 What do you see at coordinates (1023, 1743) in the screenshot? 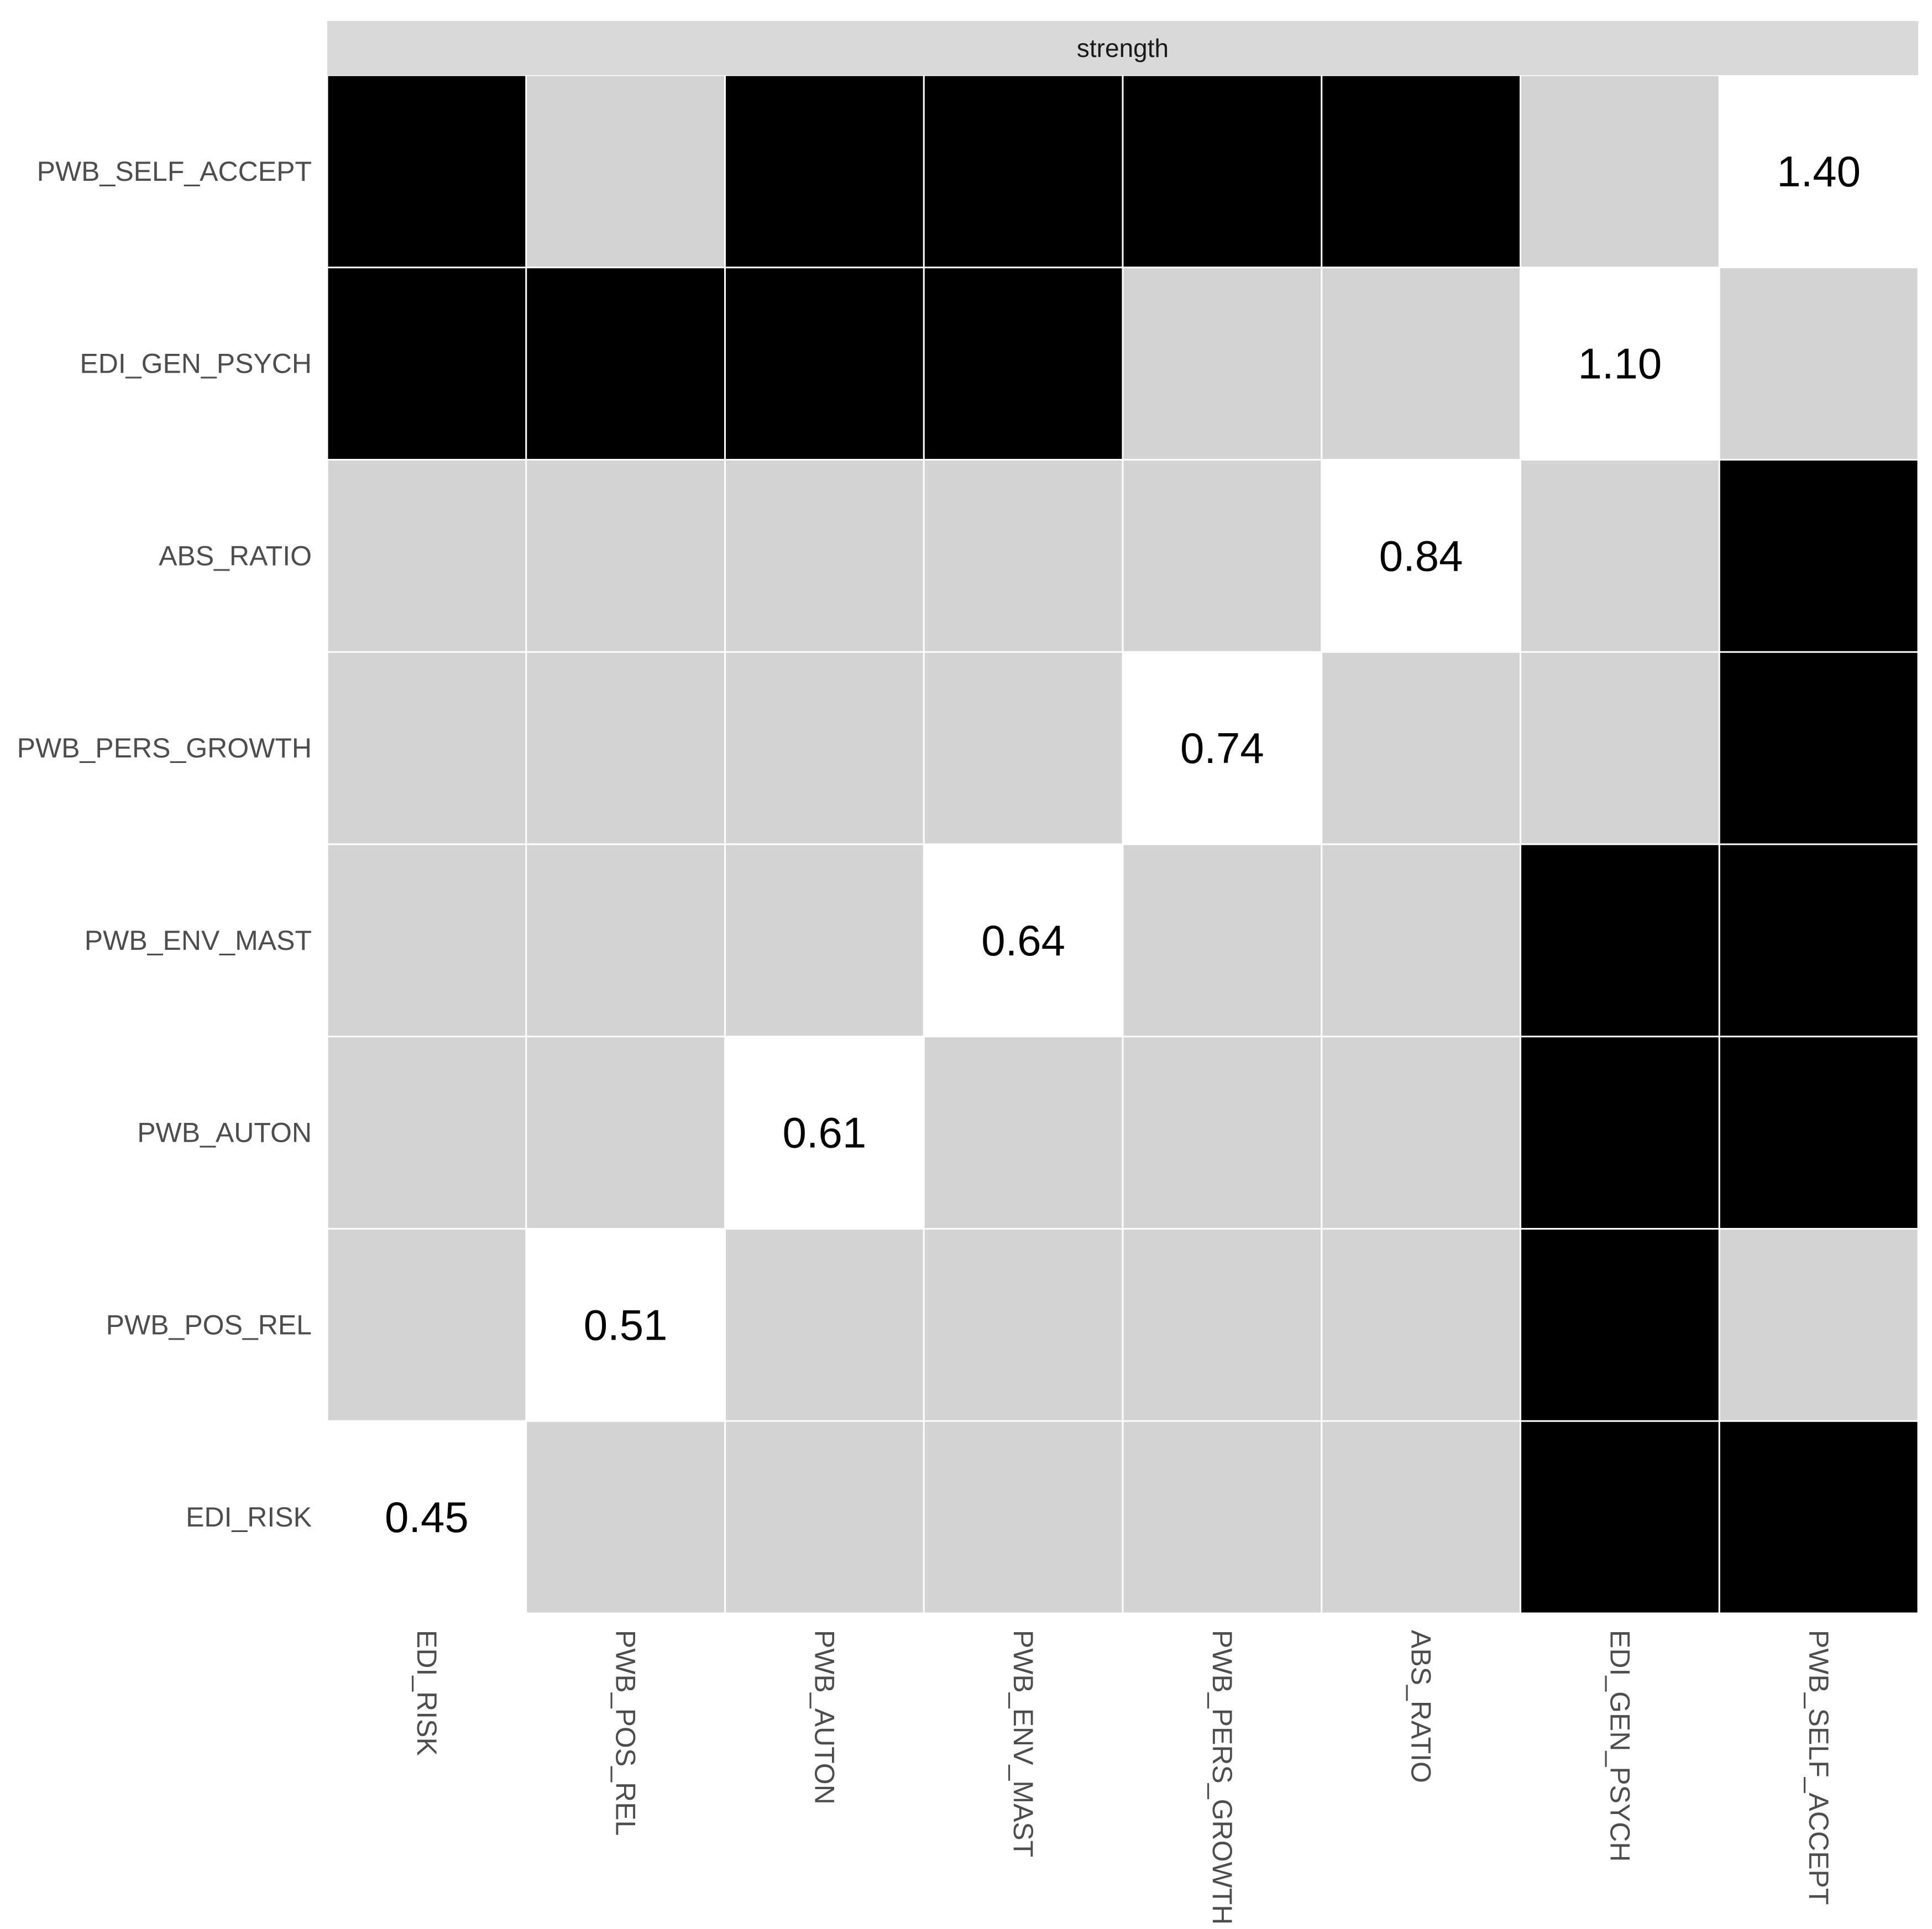
I see `x-tick-label-pwb-env-mast: PWB_ENV_MAST` at bounding box center [1023, 1743].